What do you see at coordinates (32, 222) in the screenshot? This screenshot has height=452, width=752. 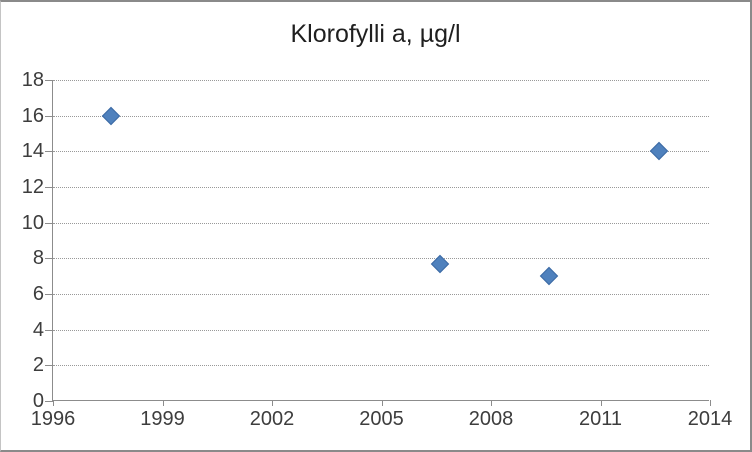 I see `y-tick-label: 10` at bounding box center [32, 222].